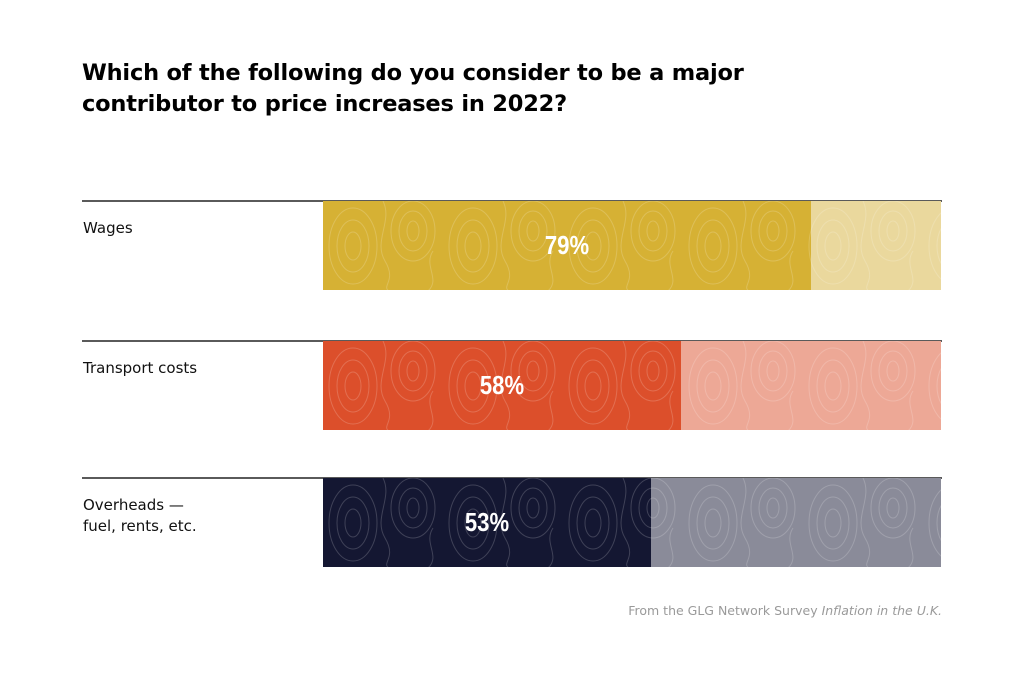 The image size is (1024, 683). I want to click on value-label: 58%, so click(502, 385).